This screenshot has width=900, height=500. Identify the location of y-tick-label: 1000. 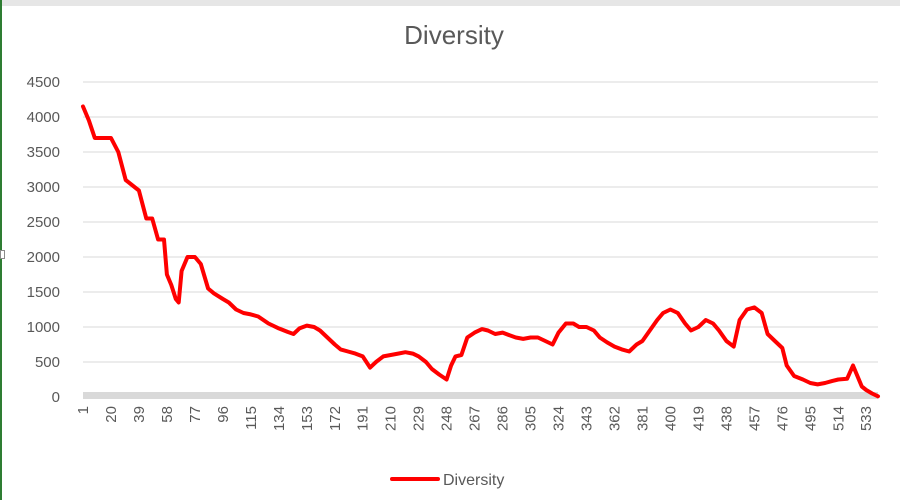
(43, 327).